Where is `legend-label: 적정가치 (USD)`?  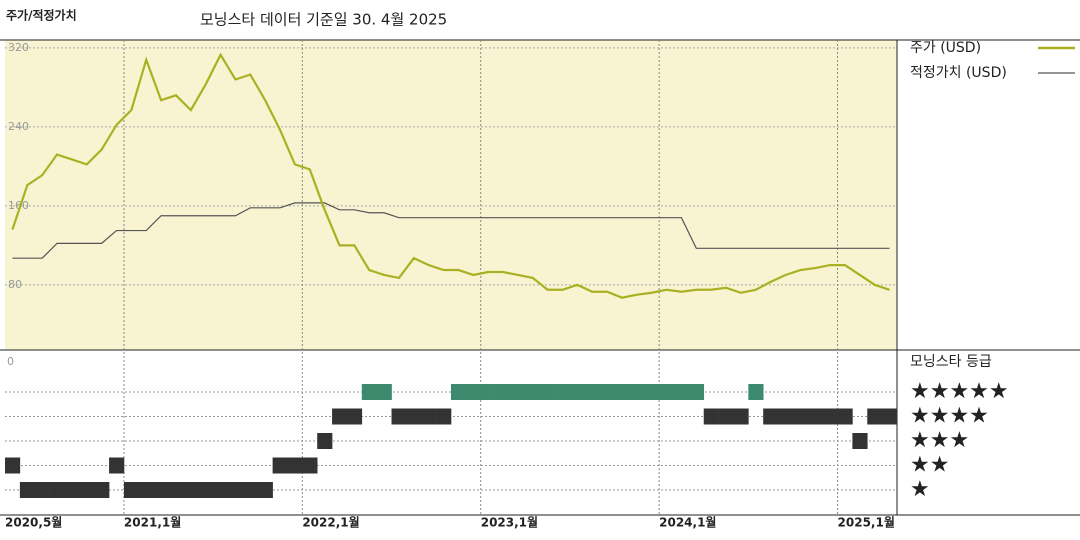
legend-label: 적정가치 (USD) is located at coordinates (958, 73).